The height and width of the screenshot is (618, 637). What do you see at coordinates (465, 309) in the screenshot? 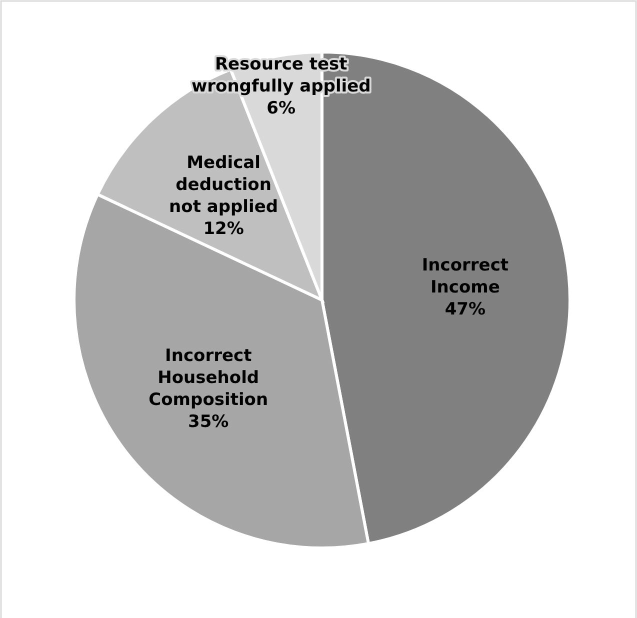
I see `data-label: 47%` at bounding box center [465, 309].